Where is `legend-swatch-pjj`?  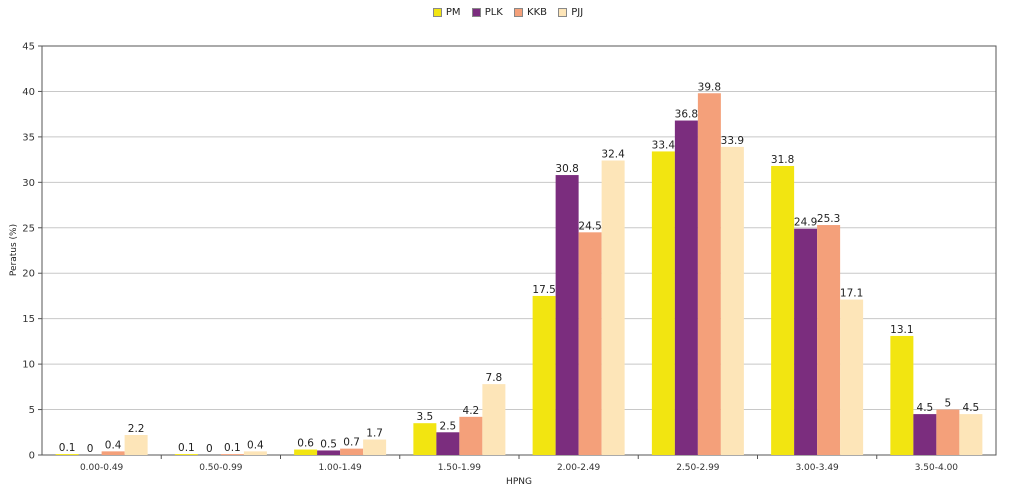 legend-swatch-pjj is located at coordinates (563, 12).